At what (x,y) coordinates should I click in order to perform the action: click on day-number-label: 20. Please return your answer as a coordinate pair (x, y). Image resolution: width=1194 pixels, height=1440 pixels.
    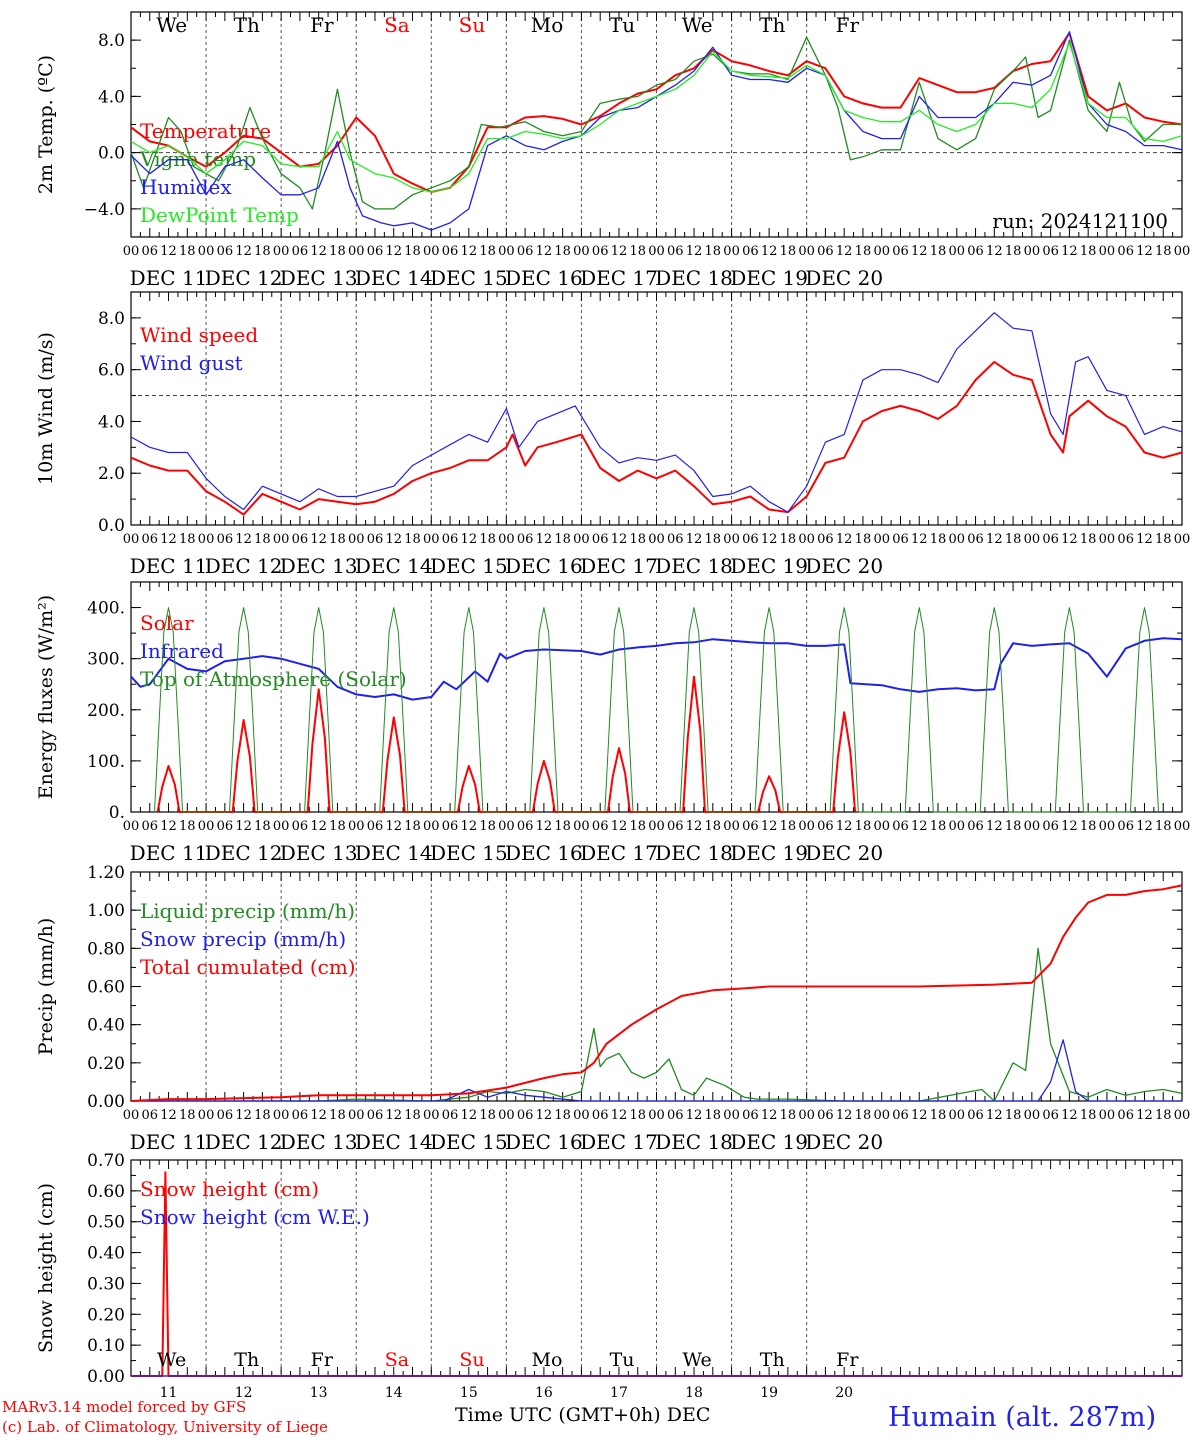
    Looking at the image, I should click on (844, 1392).